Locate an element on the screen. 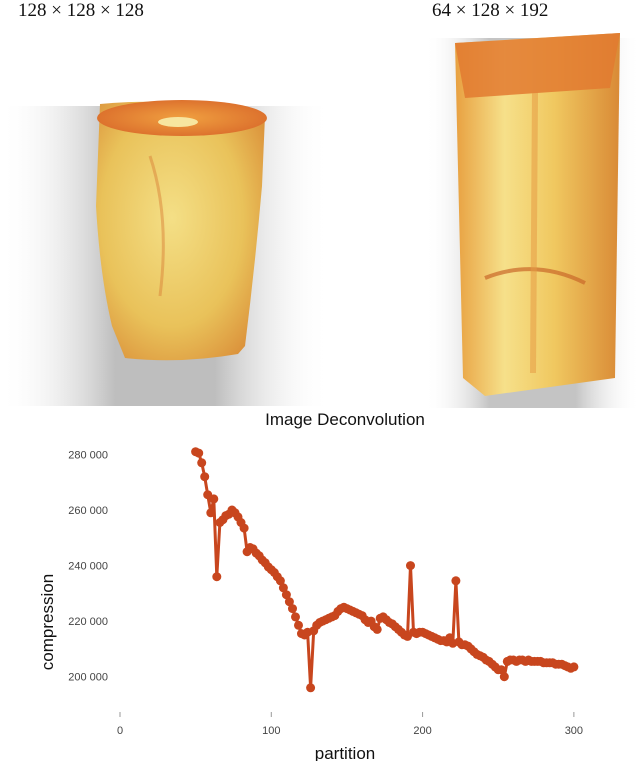  y-axis: 200 000 220 000 240 000 260 000 280 000 is located at coordinates (88, 566).